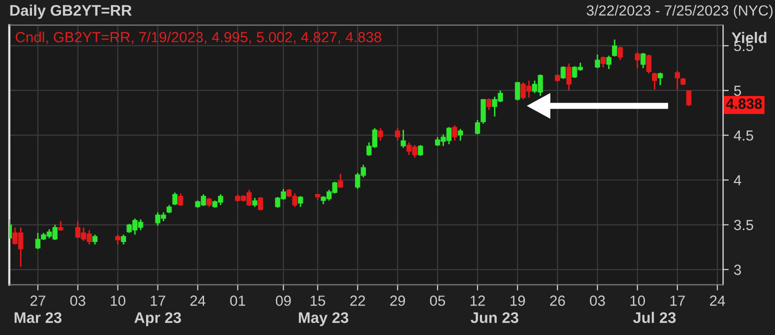 The height and width of the screenshot is (335, 775). What do you see at coordinates (744, 225) in the screenshot?
I see `y-tick-label: 3.5` at bounding box center [744, 225].